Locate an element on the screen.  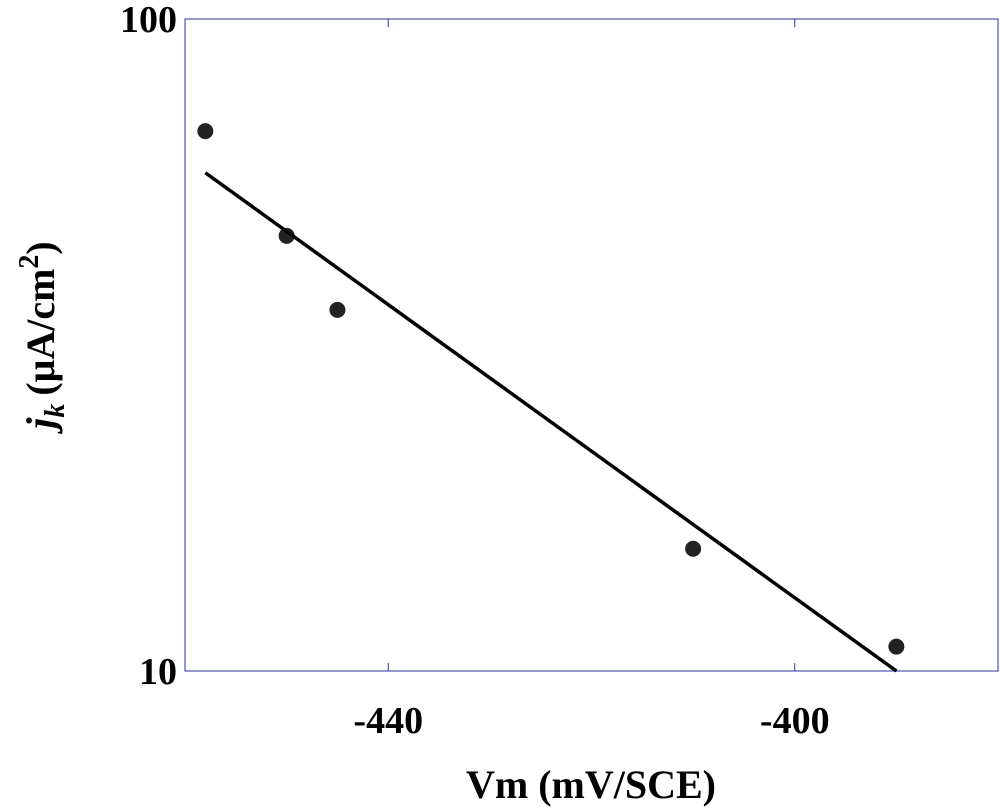
y-label-close: ) is located at coordinates (40, 247).